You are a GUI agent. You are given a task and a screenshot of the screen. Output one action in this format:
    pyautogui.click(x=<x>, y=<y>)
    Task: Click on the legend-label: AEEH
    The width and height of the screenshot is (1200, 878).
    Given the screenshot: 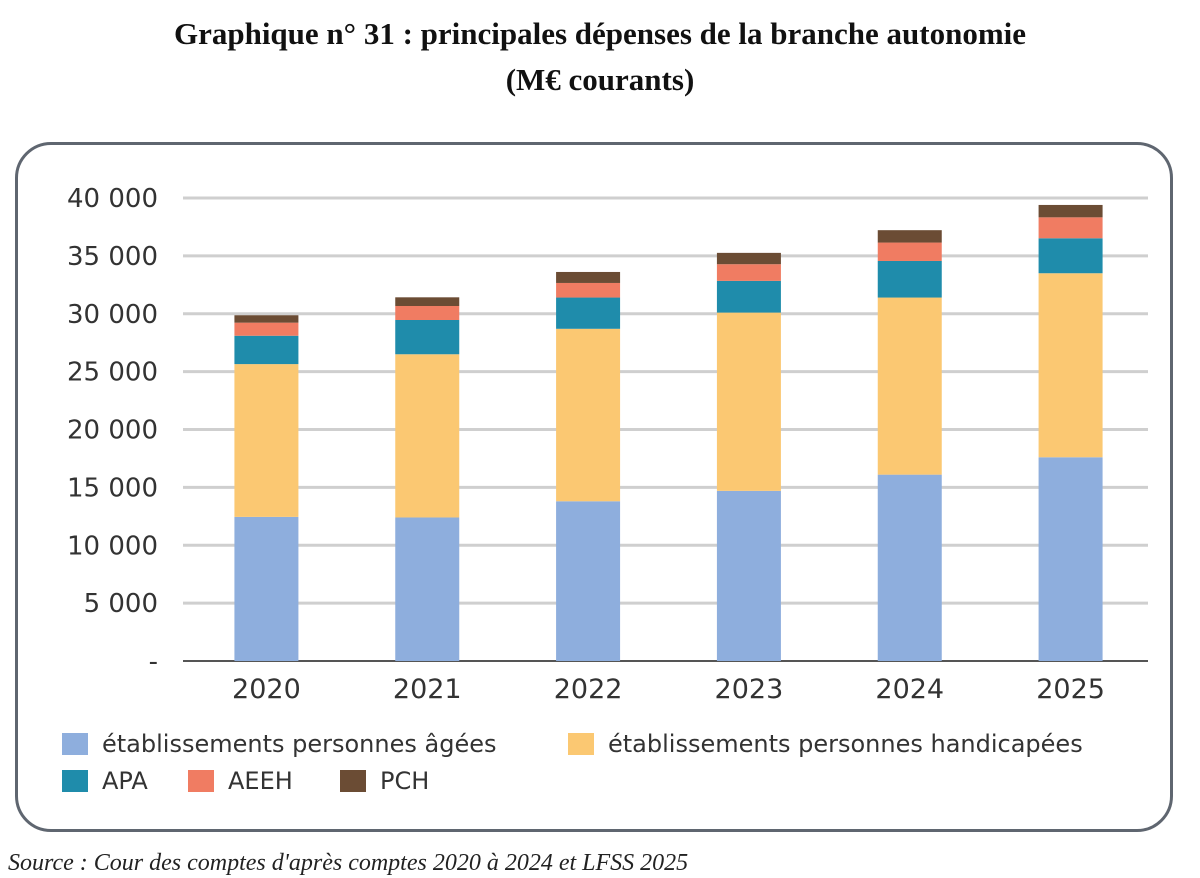 What is the action you would take?
    pyautogui.click(x=260, y=781)
    